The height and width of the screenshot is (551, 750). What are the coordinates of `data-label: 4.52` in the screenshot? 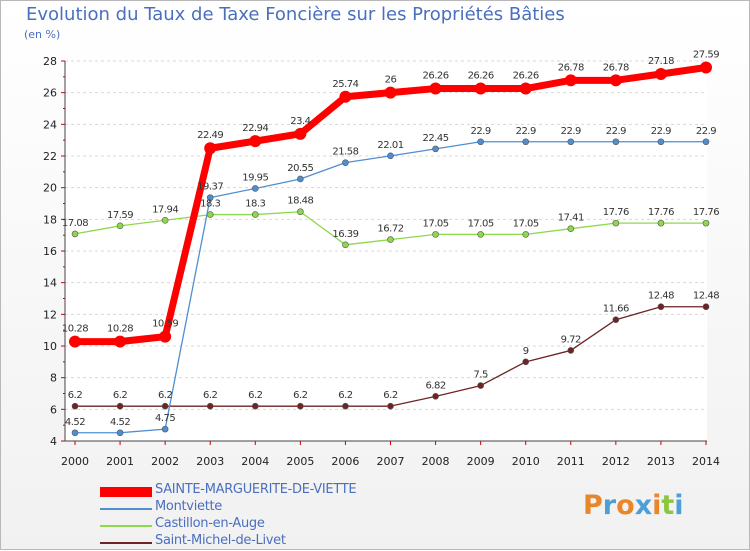 It's located at (75, 422).